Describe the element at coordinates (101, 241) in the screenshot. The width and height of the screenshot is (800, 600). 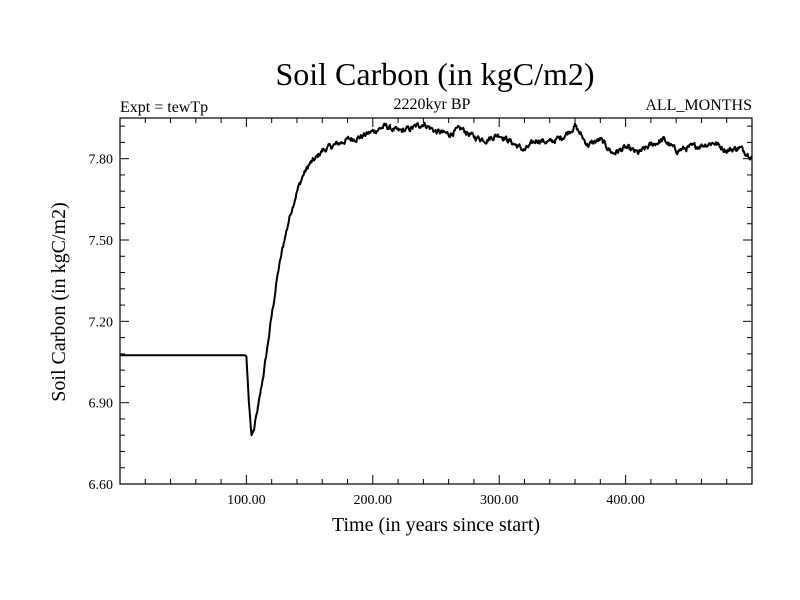
I see `y-tick-label: 7.50` at that location.